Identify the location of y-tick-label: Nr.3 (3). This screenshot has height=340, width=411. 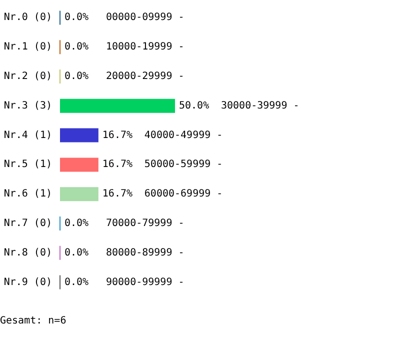
(28, 106).